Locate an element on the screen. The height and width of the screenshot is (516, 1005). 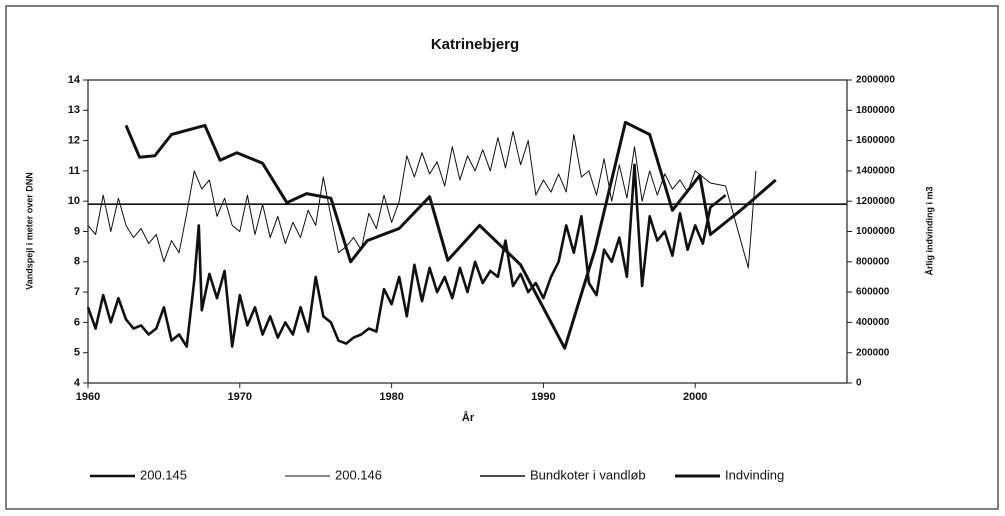
x-tick-label: 1990 is located at coordinates (543, 397).